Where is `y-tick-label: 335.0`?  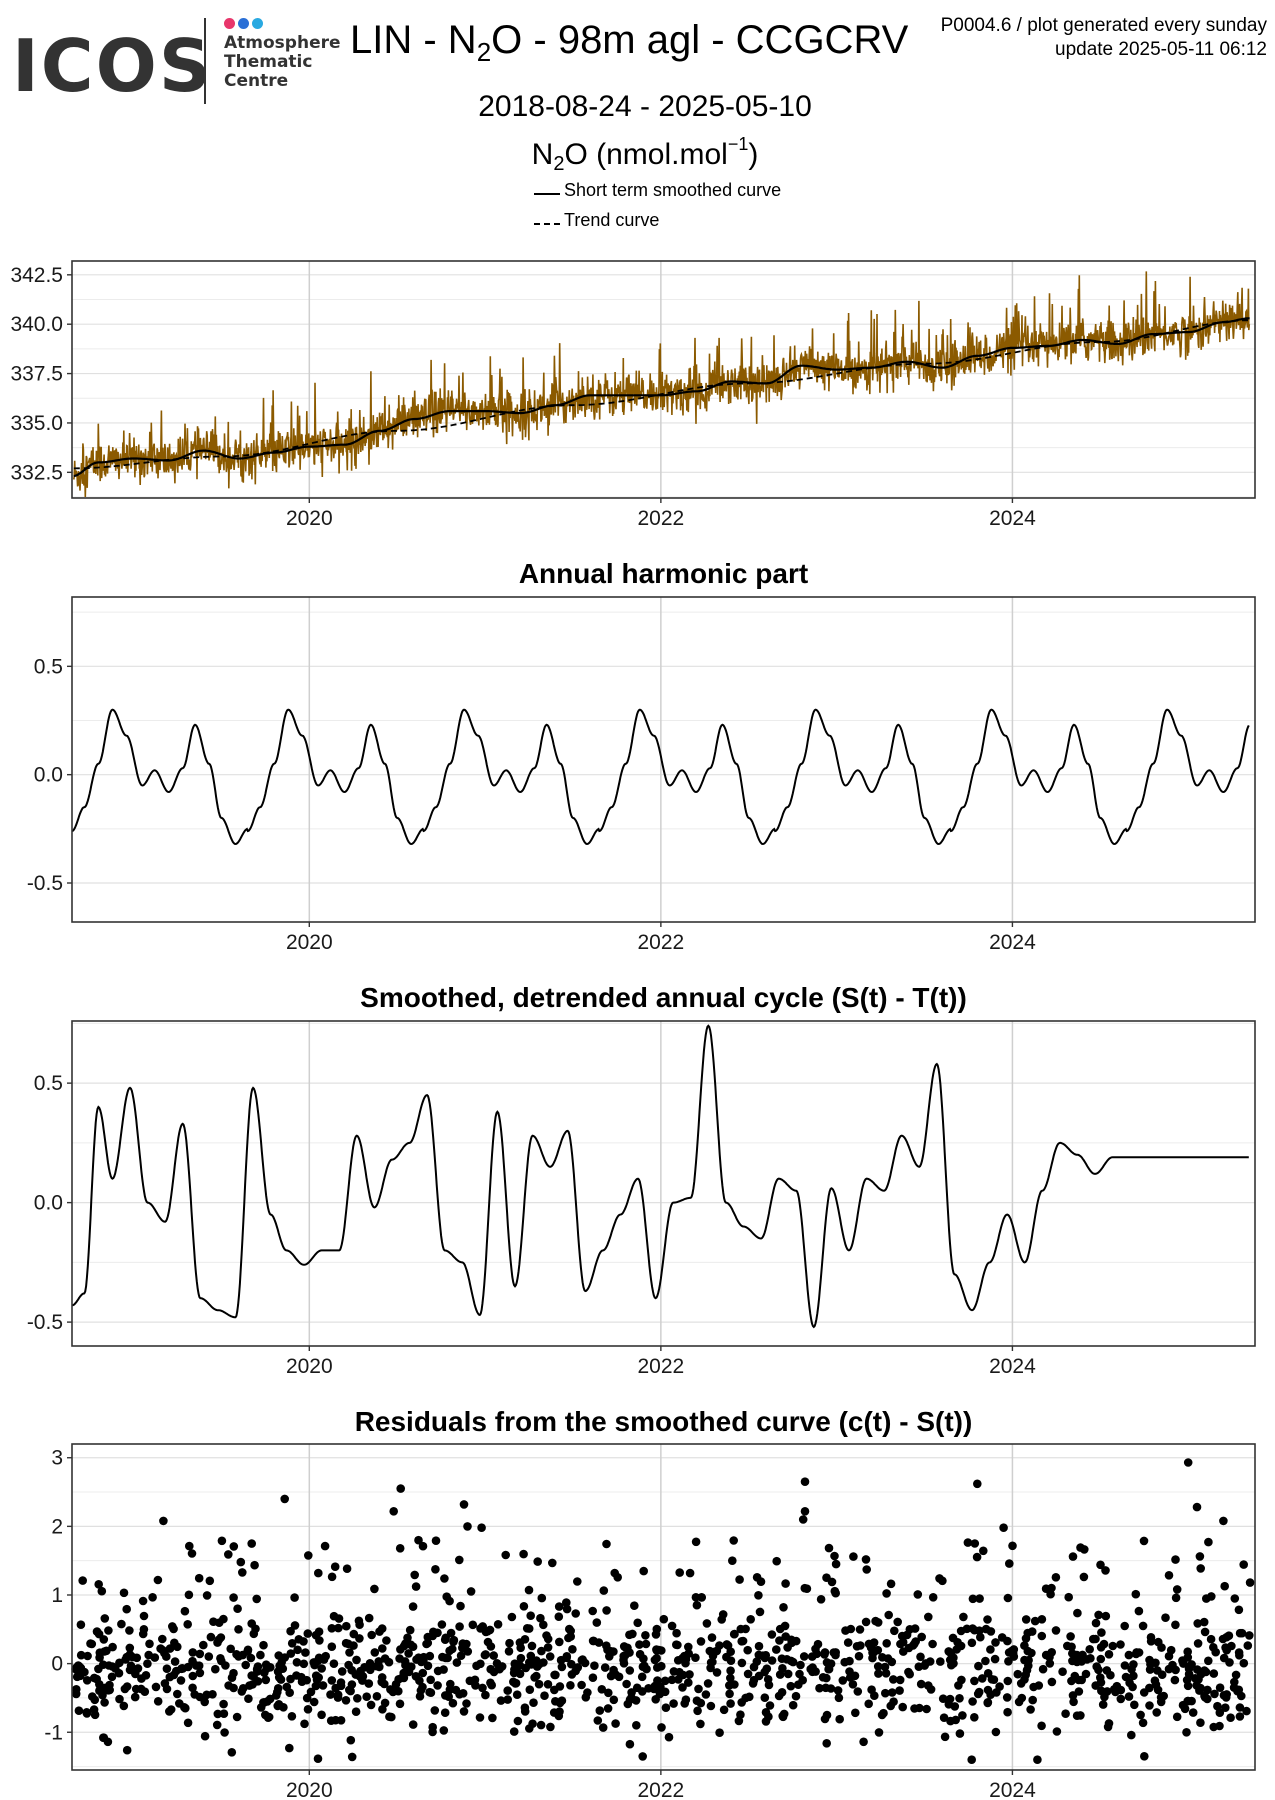
y-tick-label: 335.0 is located at coordinates (36, 423).